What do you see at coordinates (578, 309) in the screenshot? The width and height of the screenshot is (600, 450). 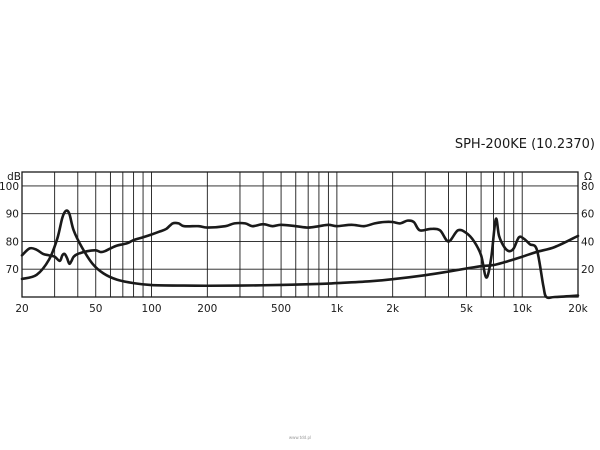 I see `x-tick-label: 20k` at bounding box center [578, 309].